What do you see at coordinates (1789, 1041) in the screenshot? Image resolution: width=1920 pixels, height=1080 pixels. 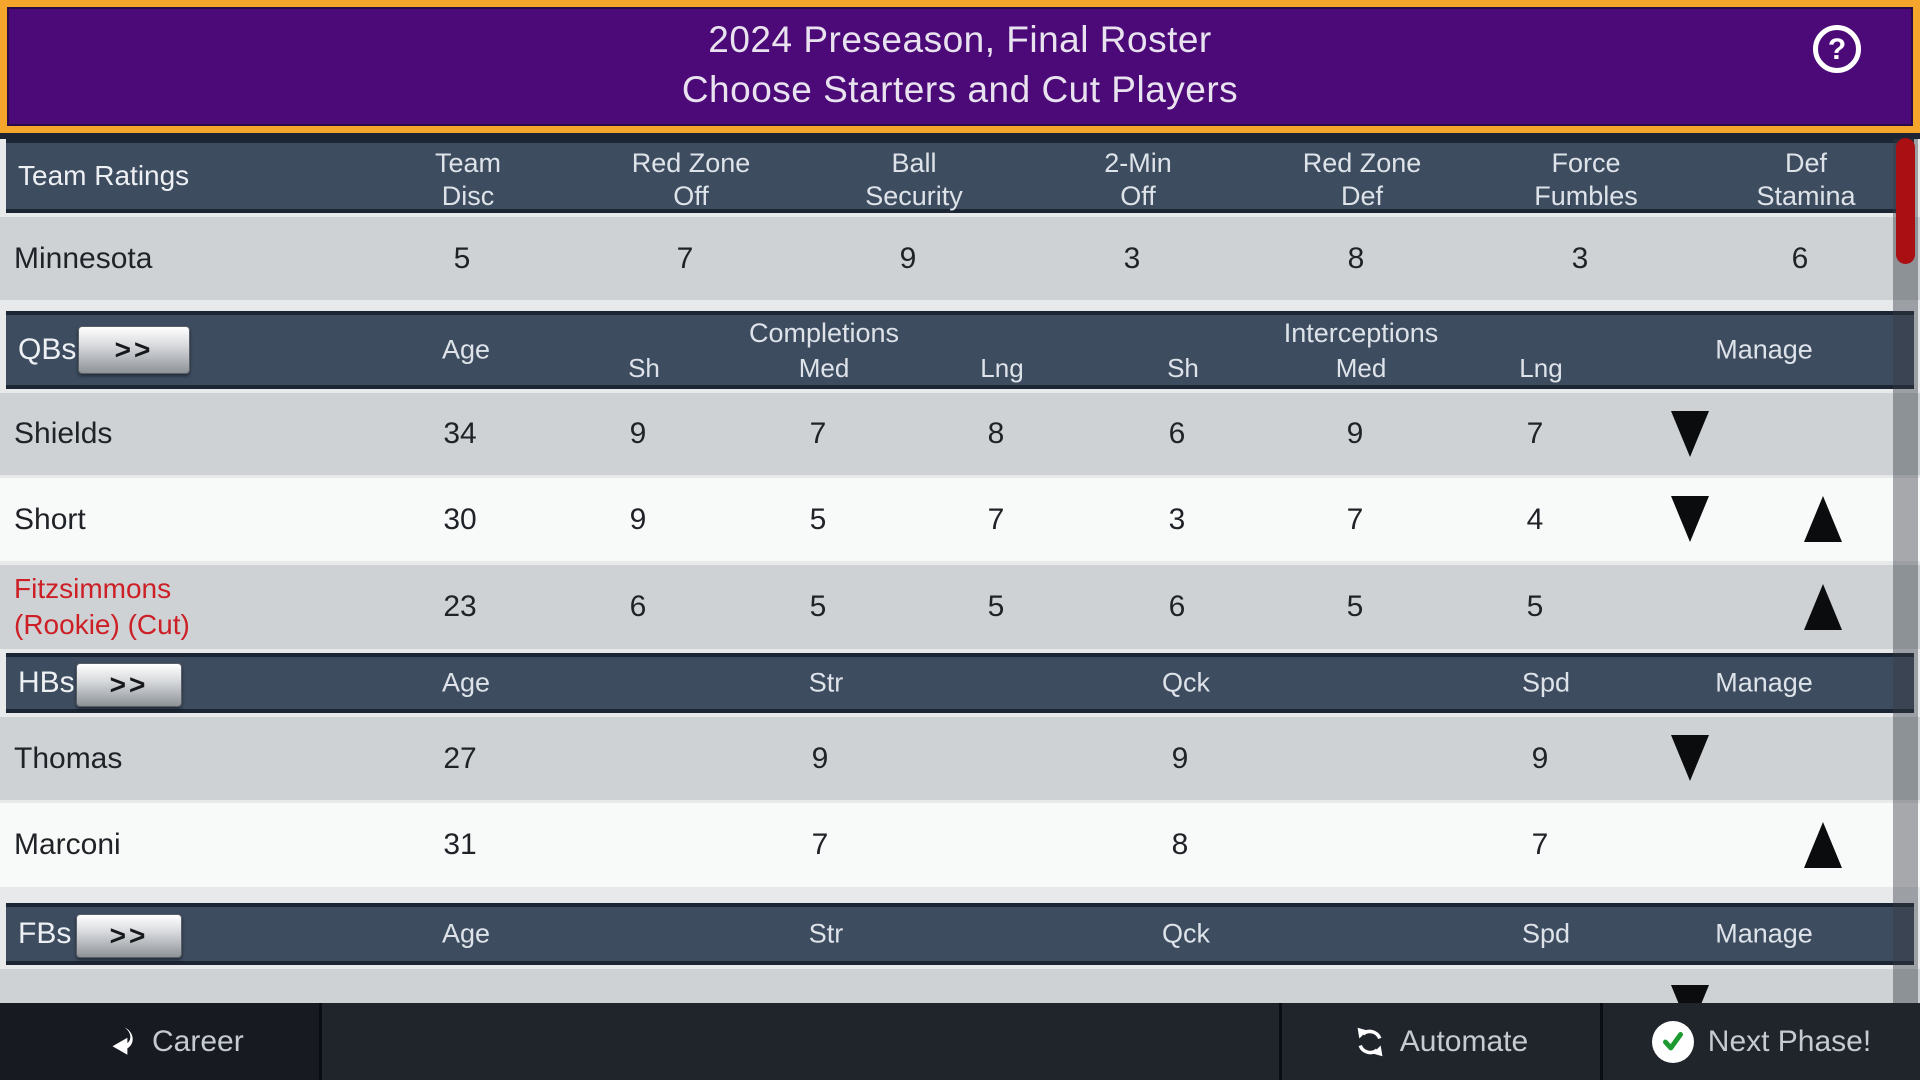 I see `next-phase-label: Next Phase!` at bounding box center [1789, 1041].